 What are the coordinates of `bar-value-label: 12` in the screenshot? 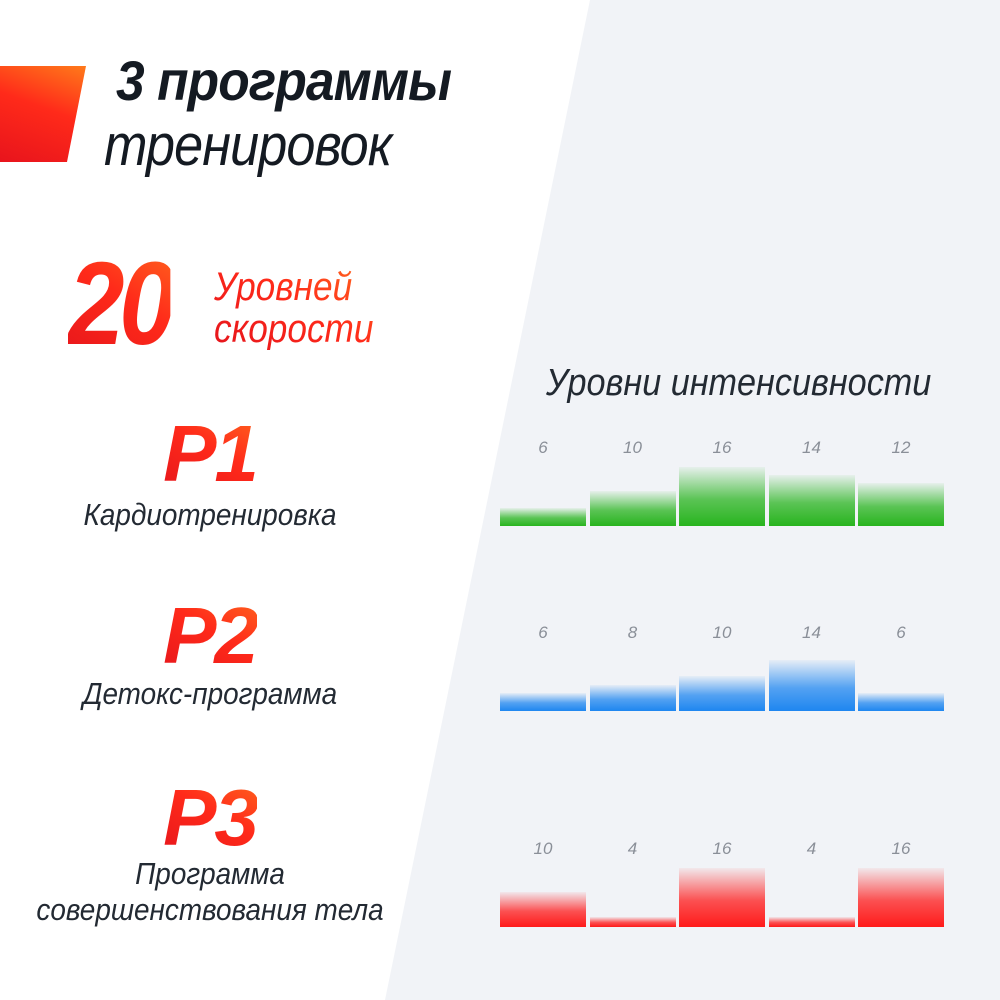 It's located at (901, 447).